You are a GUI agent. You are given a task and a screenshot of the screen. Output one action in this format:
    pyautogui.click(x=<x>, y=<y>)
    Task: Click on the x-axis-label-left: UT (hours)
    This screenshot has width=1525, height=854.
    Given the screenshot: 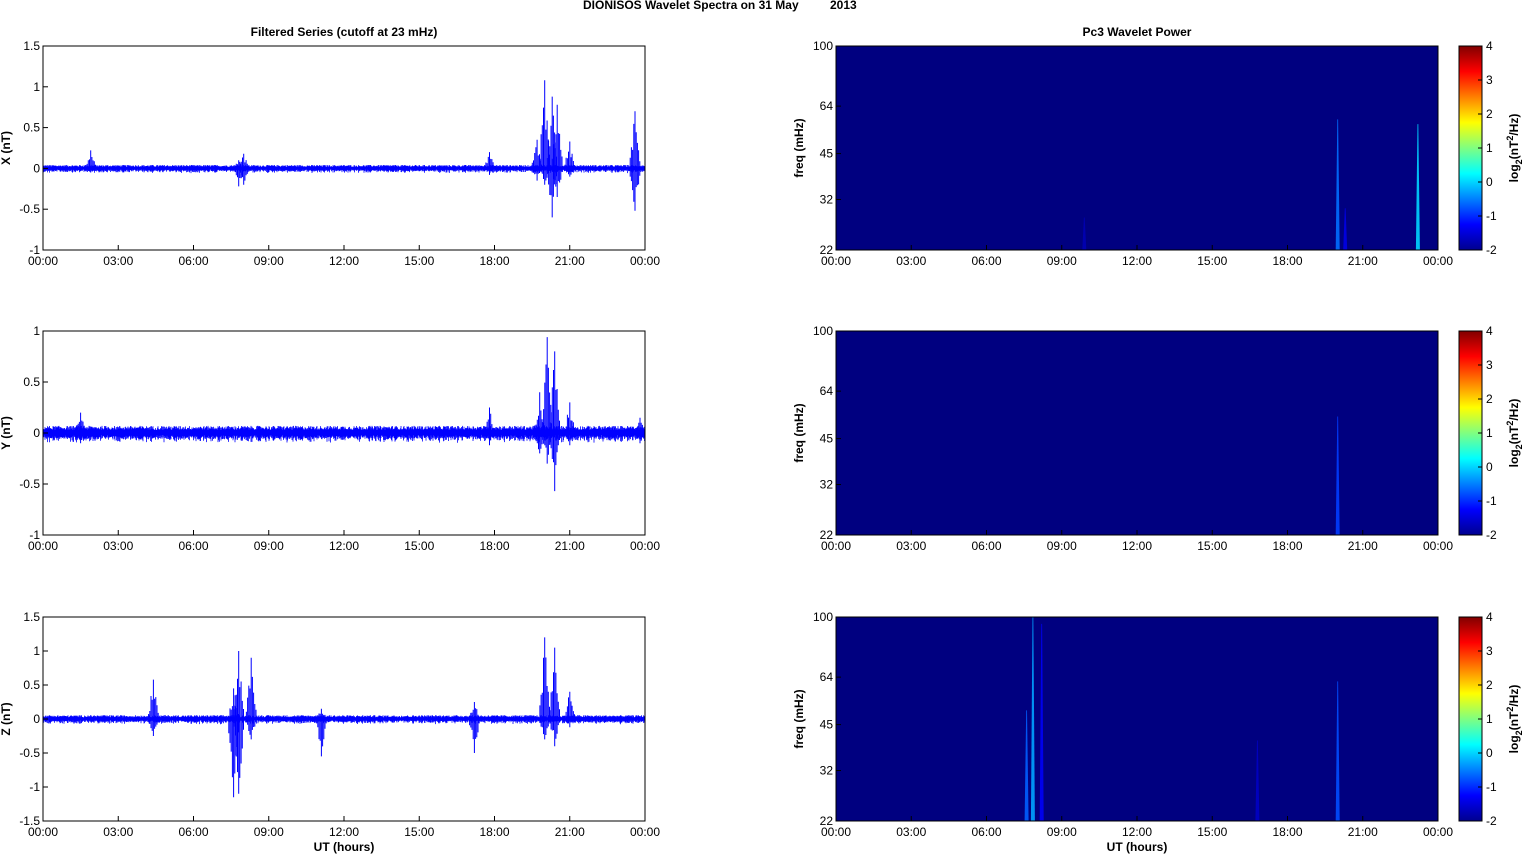 What is the action you would take?
    pyautogui.click(x=344, y=847)
    